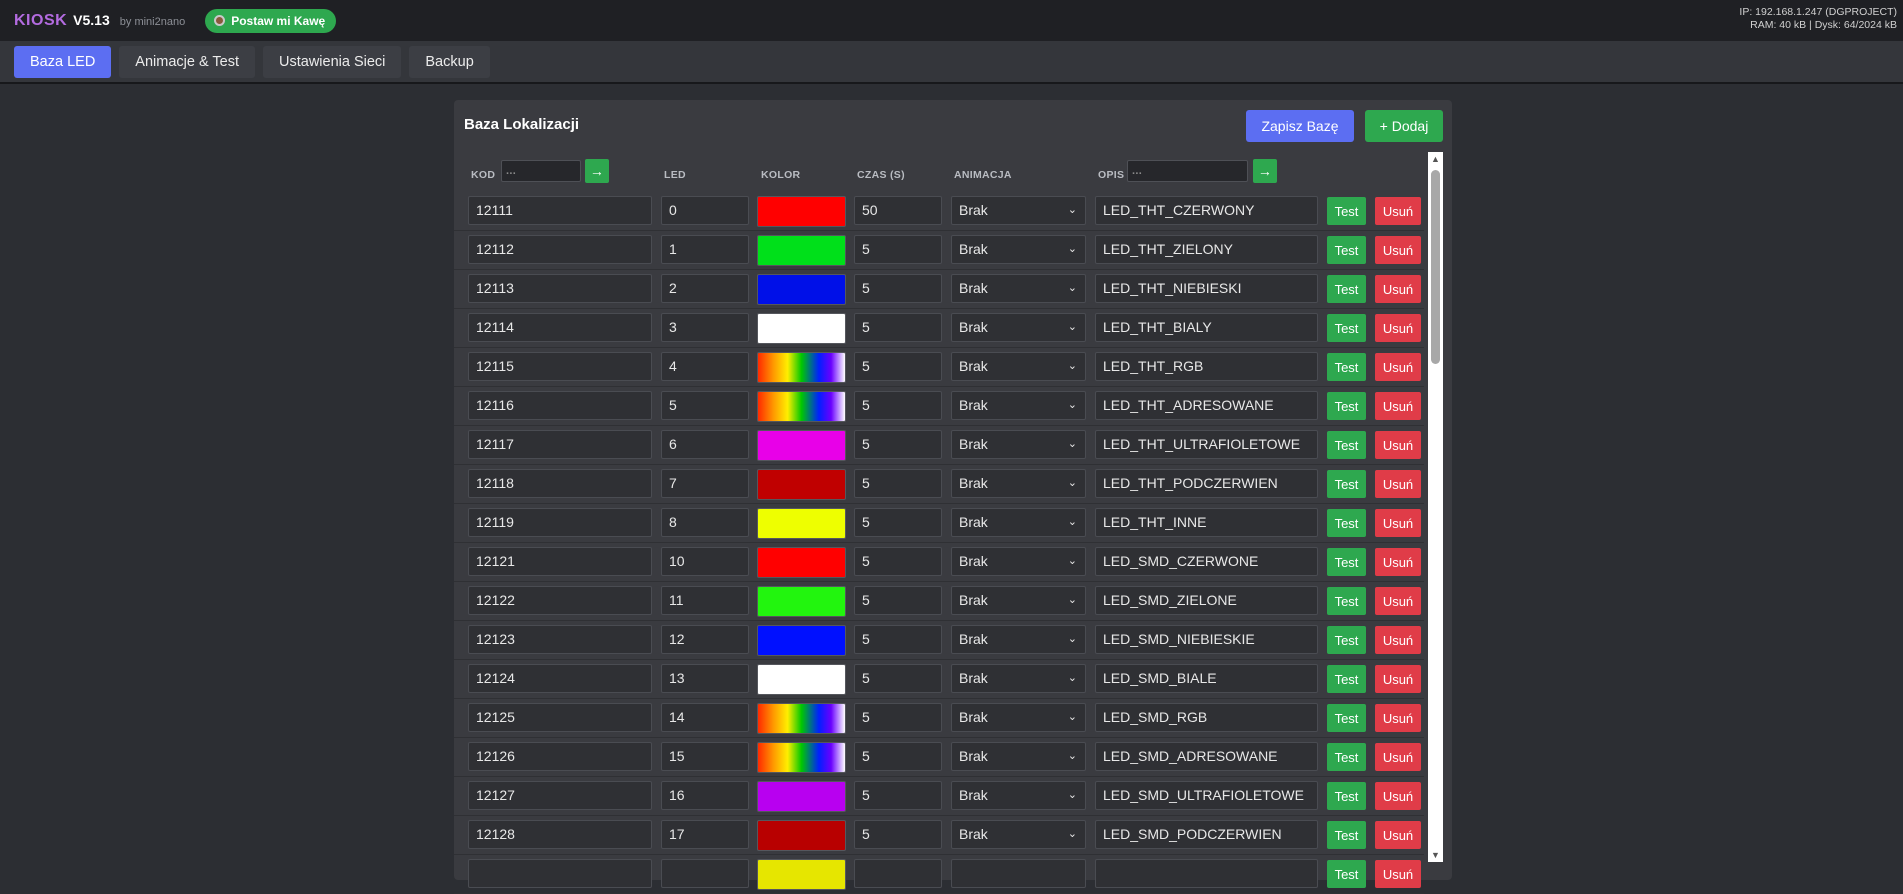 This screenshot has width=1903, height=894. Describe the element at coordinates (898, 873) in the screenshot. I see `time-field` at that location.